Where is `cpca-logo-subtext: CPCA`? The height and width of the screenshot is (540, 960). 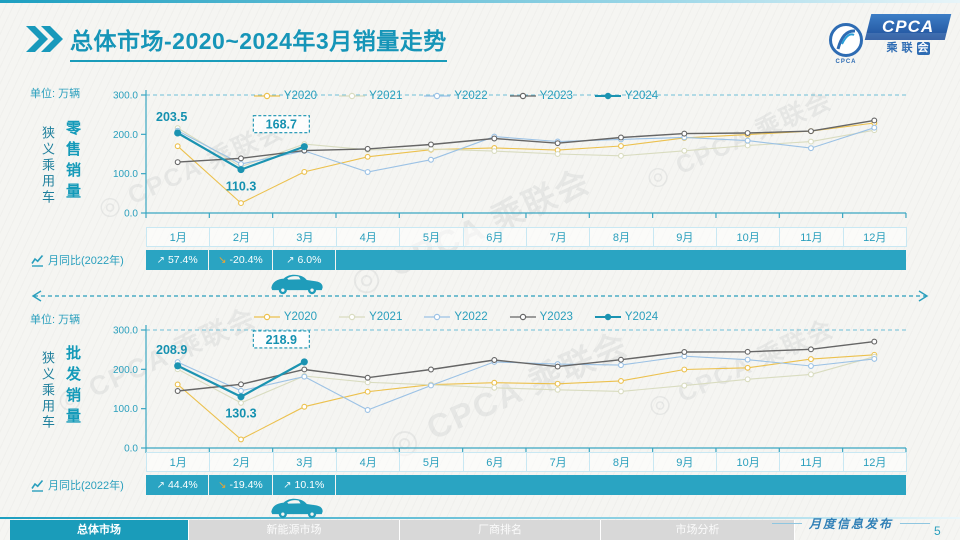 cpca-logo-subtext: CPCA is located at coordinates (846, 62).